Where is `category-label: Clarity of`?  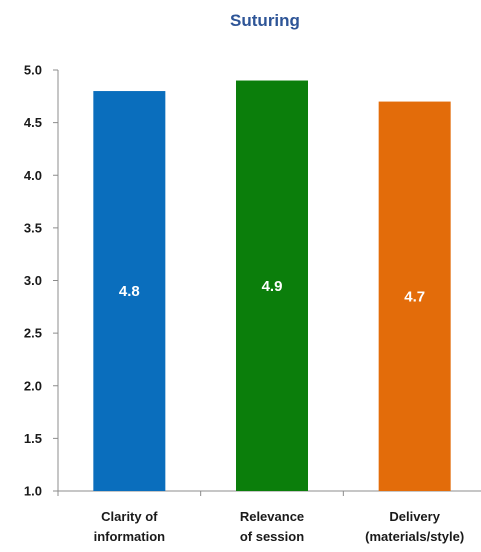
category-label: Clarity of is located at coordinates (129, 516).